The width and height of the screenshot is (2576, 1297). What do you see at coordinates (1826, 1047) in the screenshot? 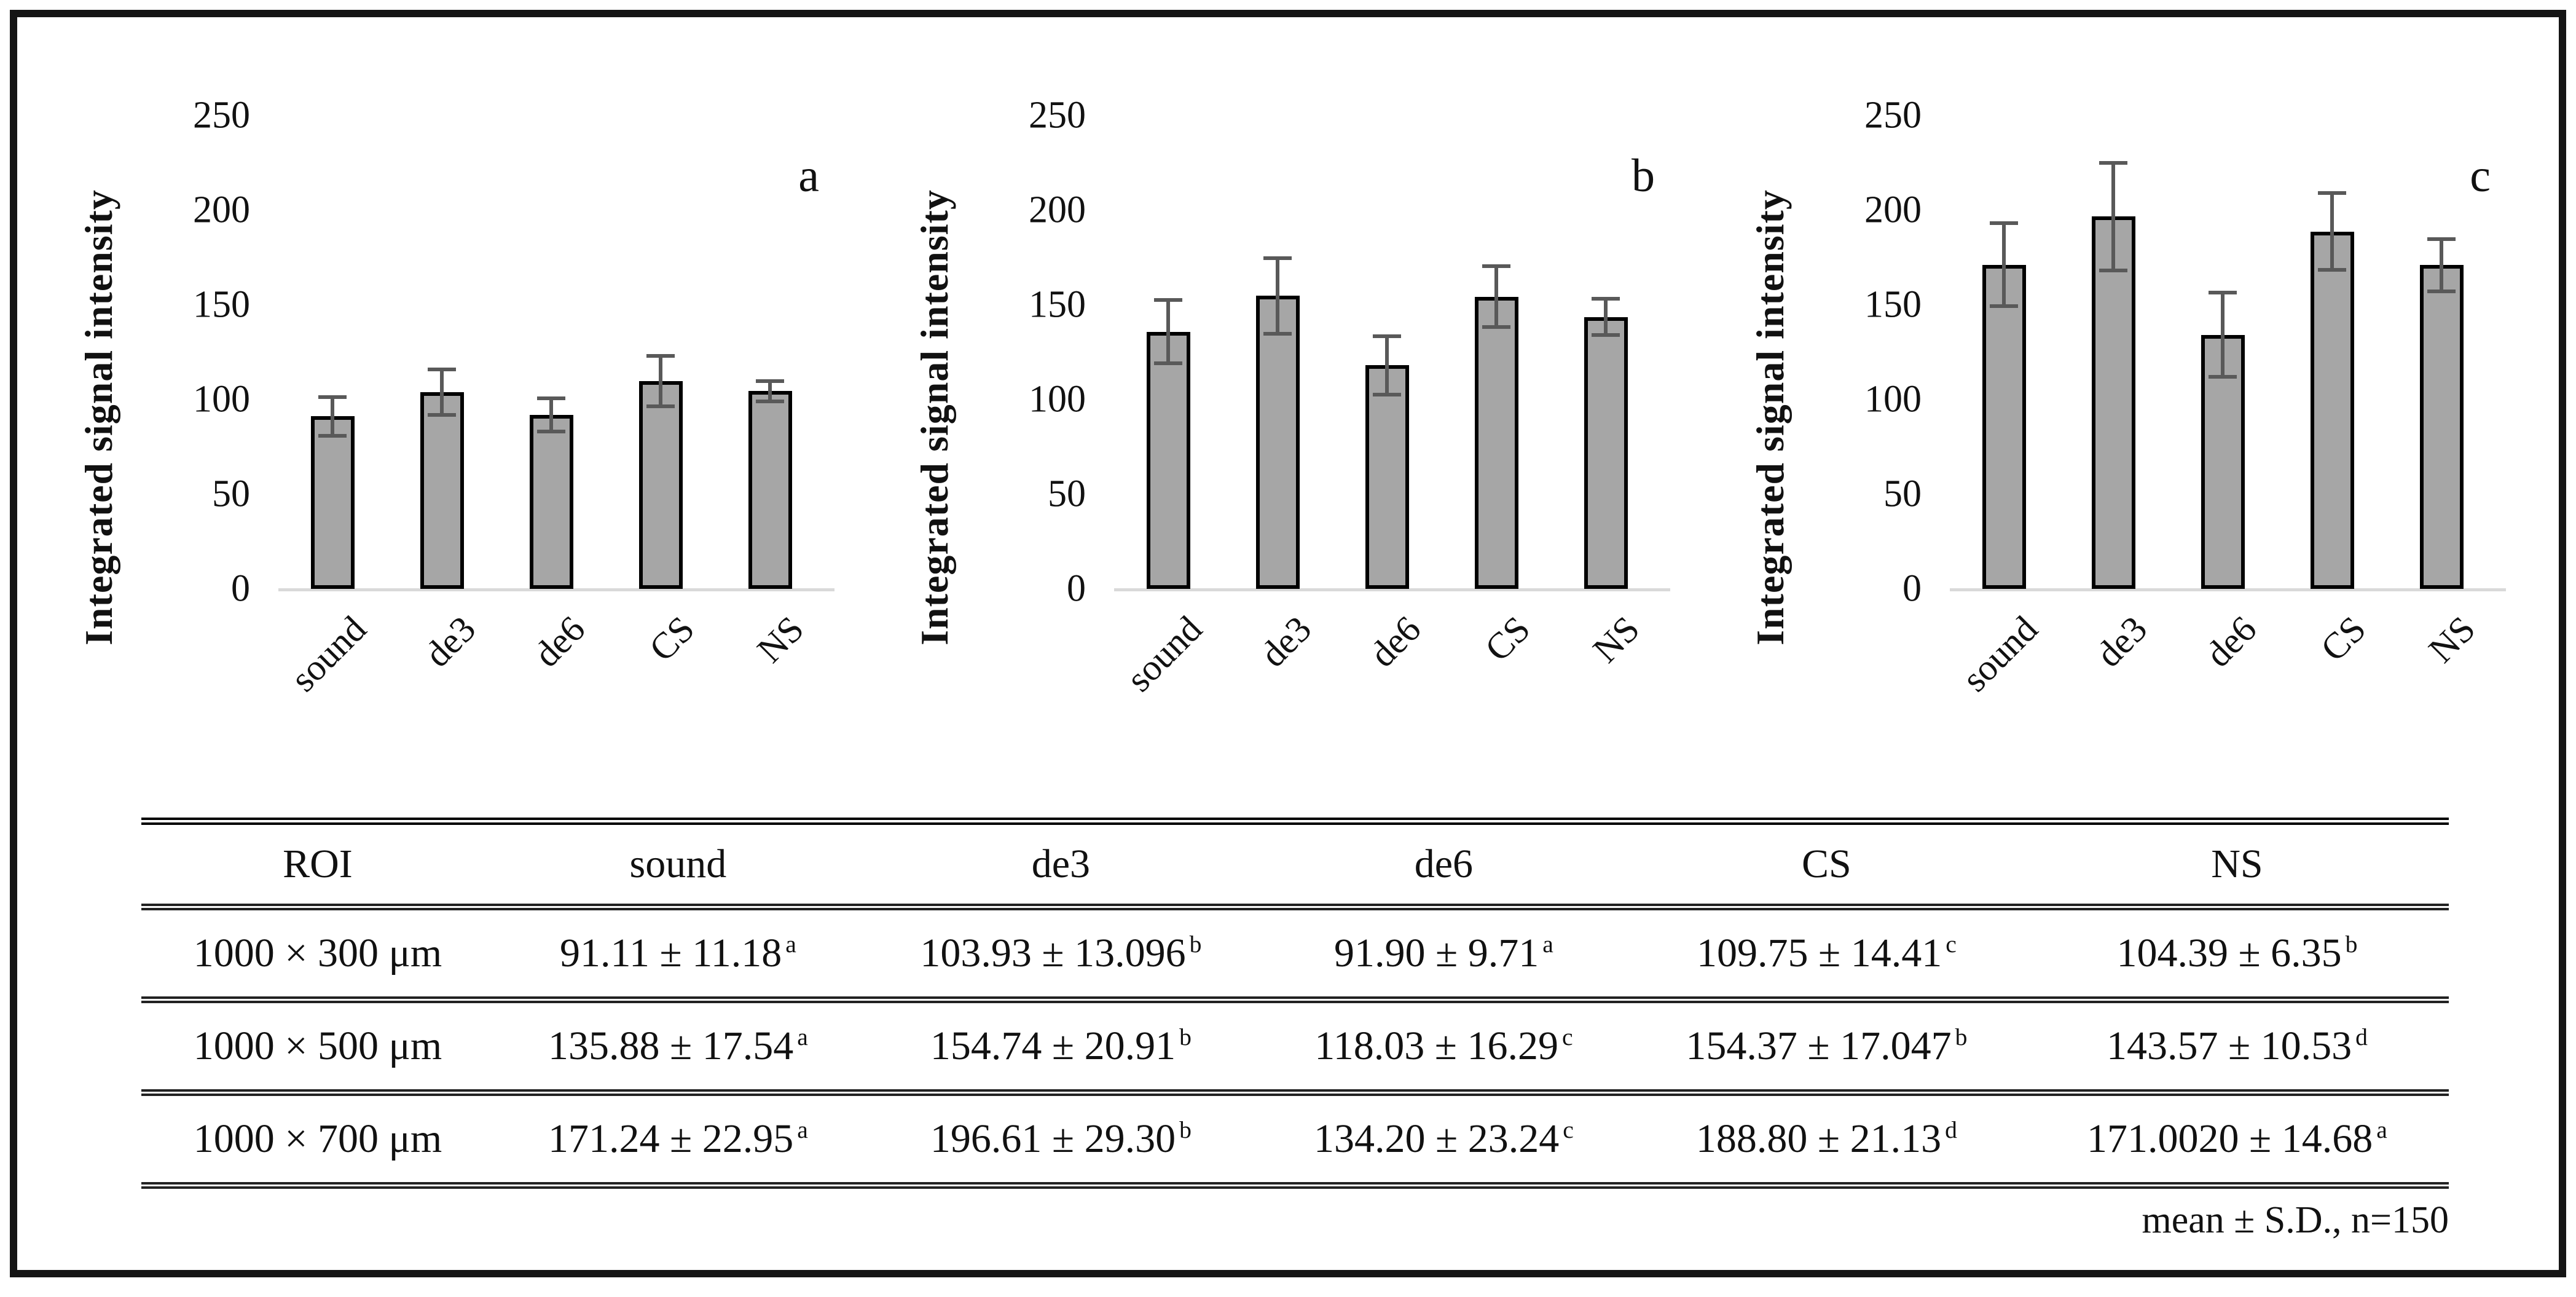
I see `value-cell-CS: 154.37 ± 17.047 b` at bounding box center [1826, 1047].